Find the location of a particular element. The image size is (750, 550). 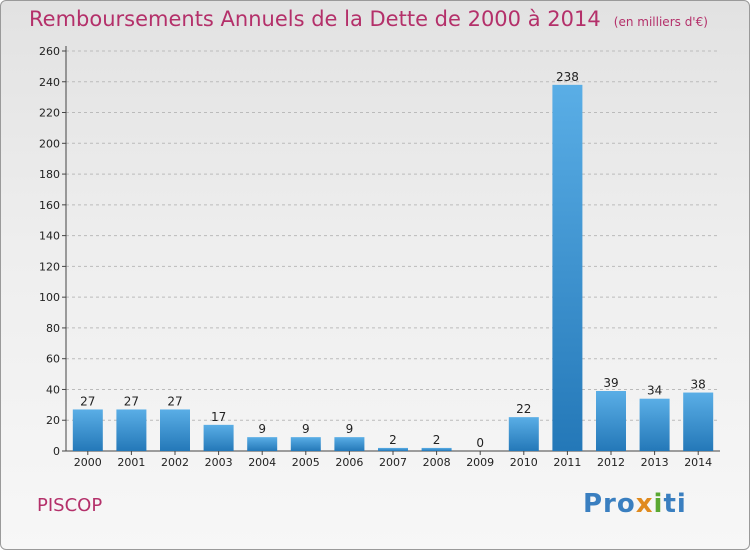

value-label-2010: 22 is located at coordinates (523, 409).